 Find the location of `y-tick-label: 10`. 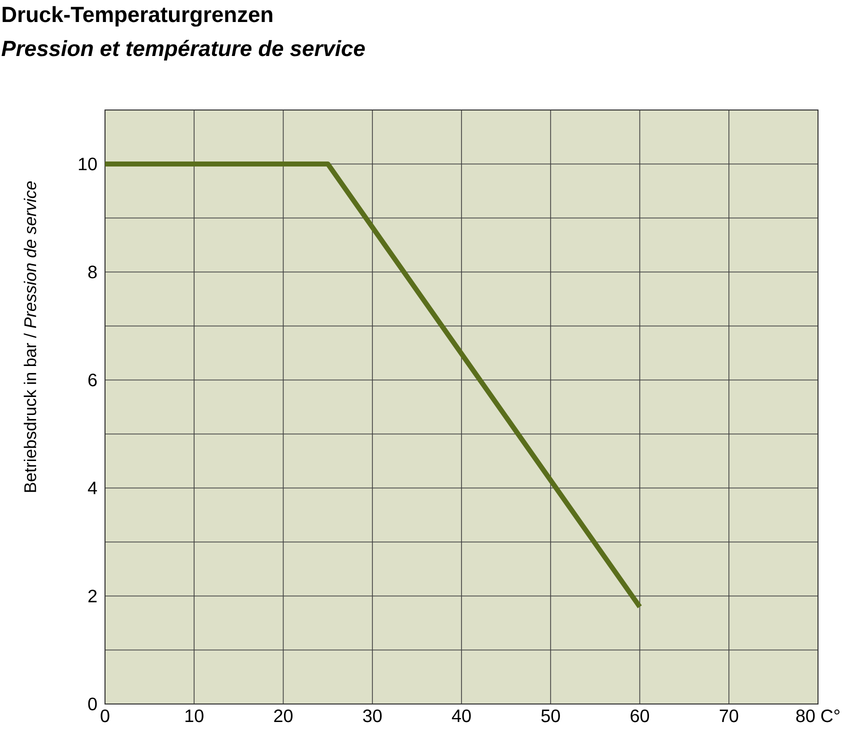

y-tick-label: 10 is located at coordinates (87, 164).